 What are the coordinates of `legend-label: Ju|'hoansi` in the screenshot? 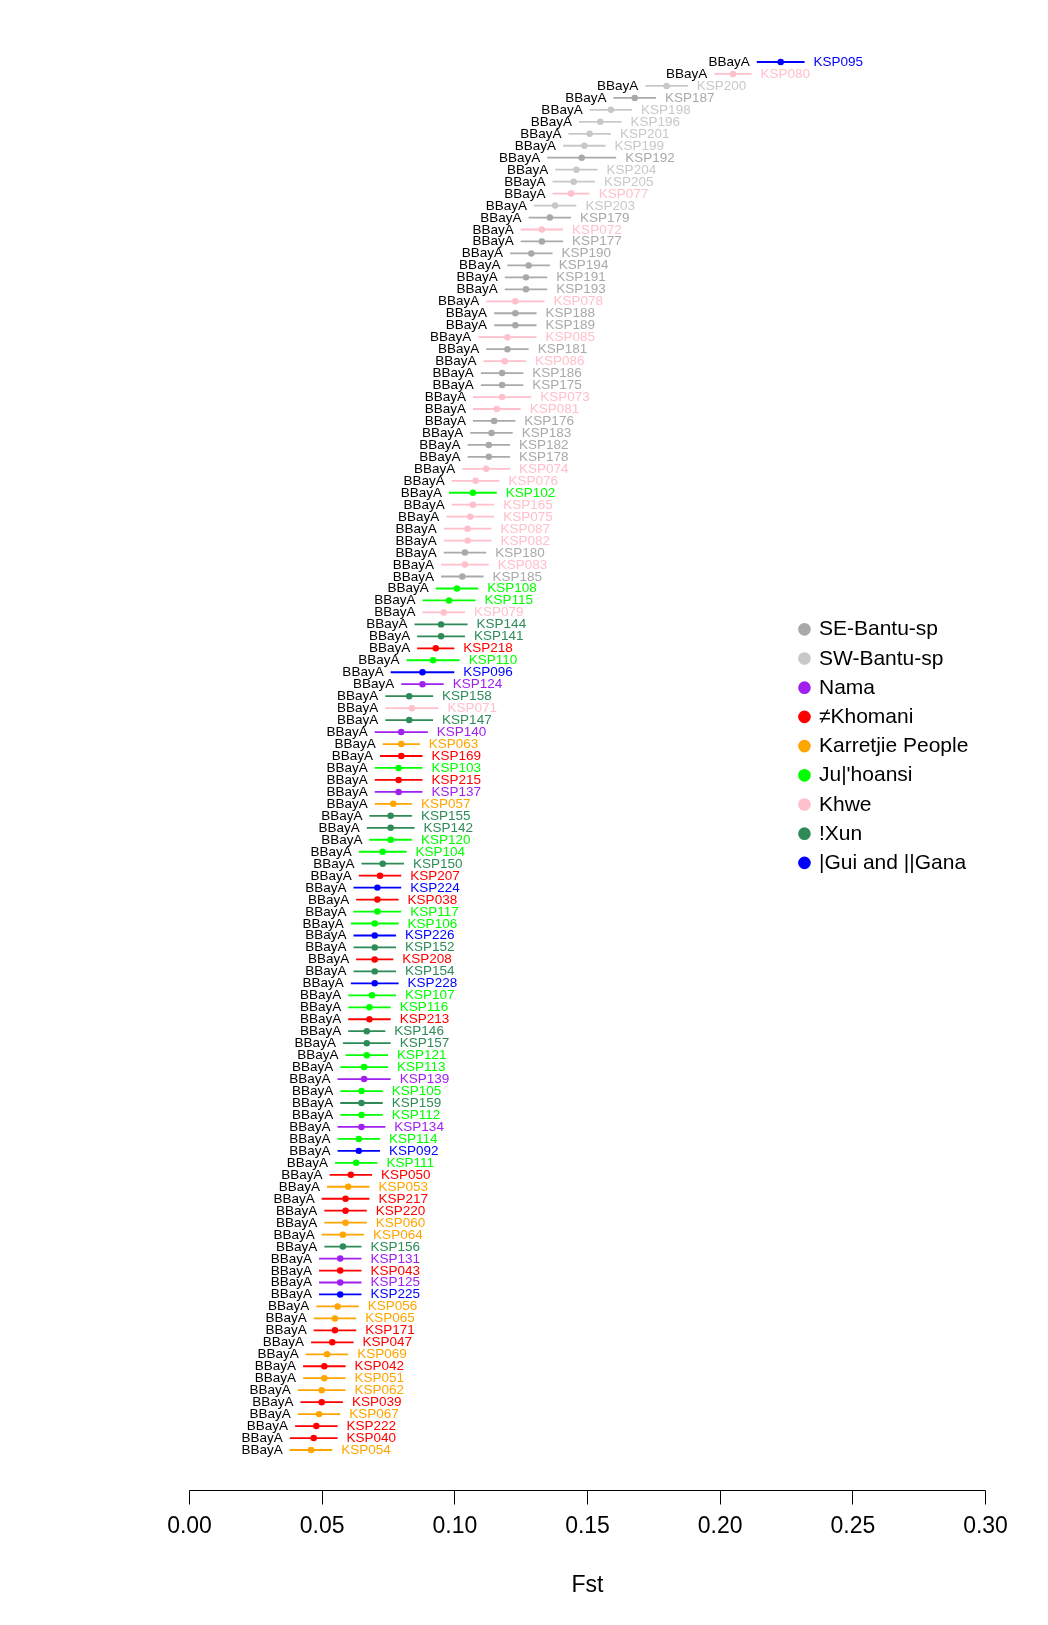 It's located at (865, 774).